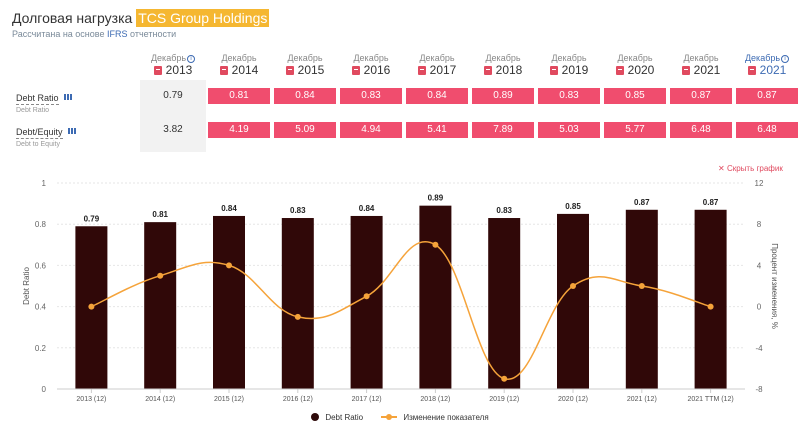 This screenshot has width=800, height=433. I want to click on year-column-header: Декабрь 2021, so click(701, 65).